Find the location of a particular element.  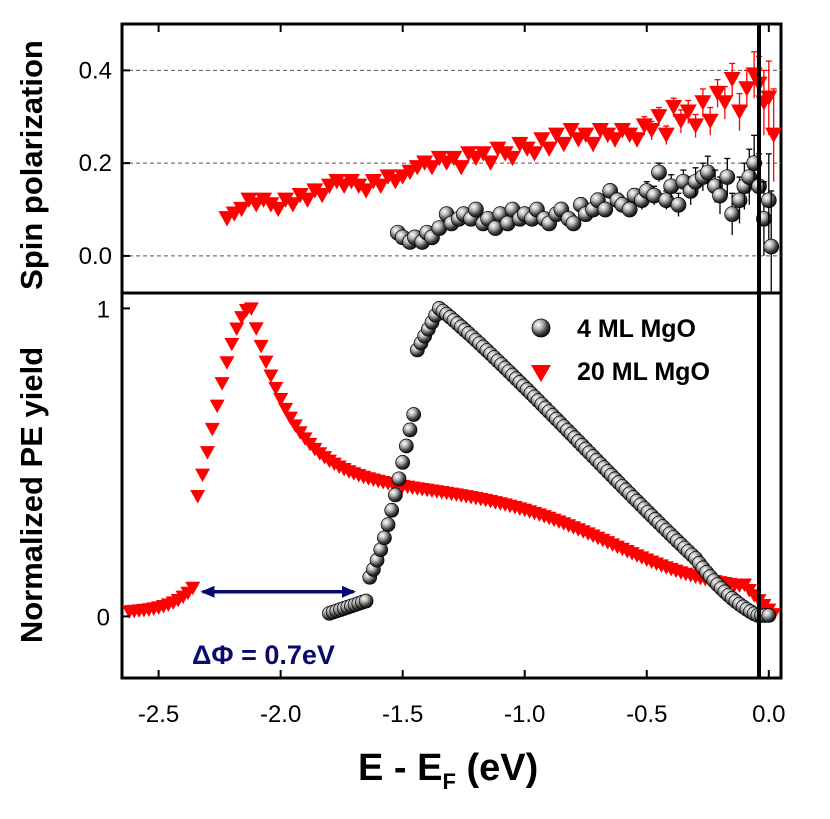

top-y-tick-label: 0.2 is located at coordinates (95, 163).